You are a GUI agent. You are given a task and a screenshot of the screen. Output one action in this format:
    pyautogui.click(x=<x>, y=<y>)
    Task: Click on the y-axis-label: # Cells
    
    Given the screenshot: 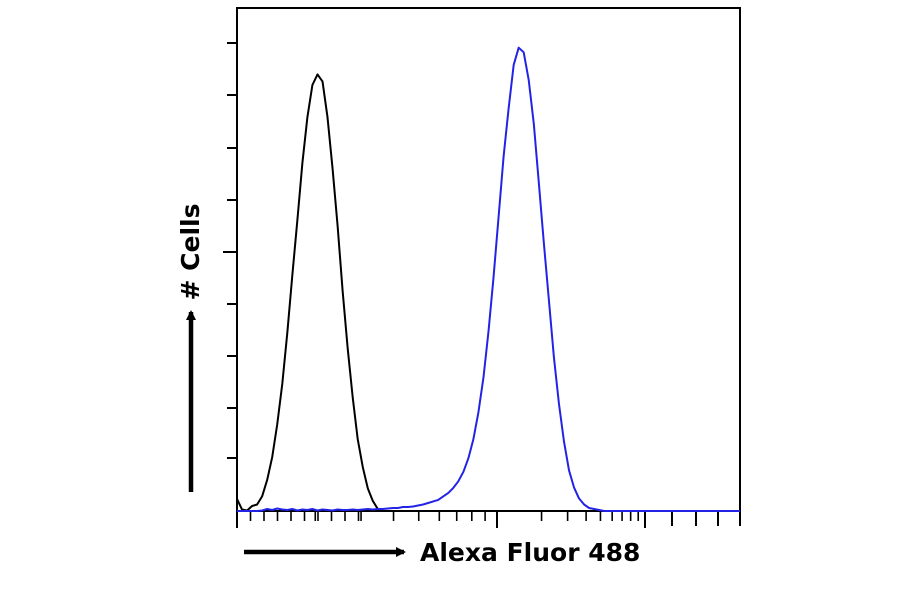 What is the action you would take?
    pyautogui.click(x=190, y=252)
    